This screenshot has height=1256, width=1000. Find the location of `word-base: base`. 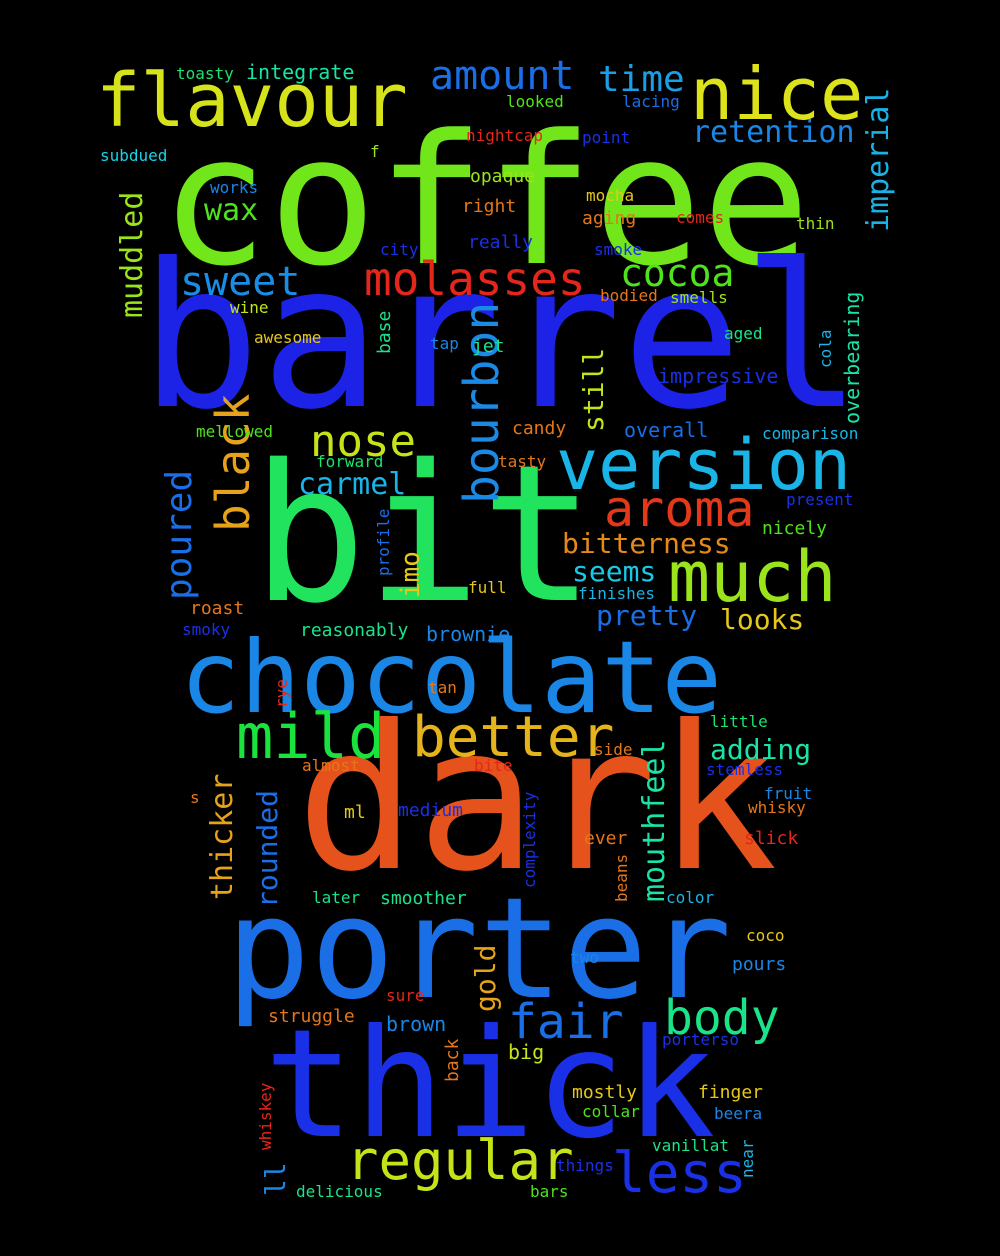

word-base: base is located at coordinates (384, 332).